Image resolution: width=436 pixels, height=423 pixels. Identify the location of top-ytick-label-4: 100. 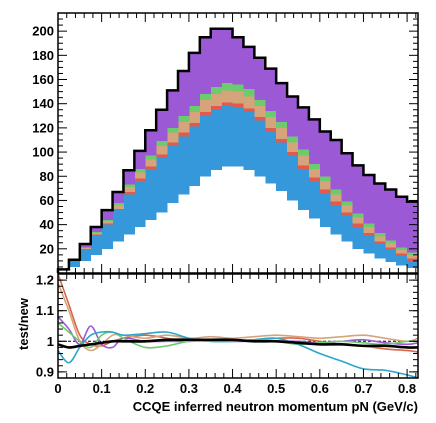
(43, 152).